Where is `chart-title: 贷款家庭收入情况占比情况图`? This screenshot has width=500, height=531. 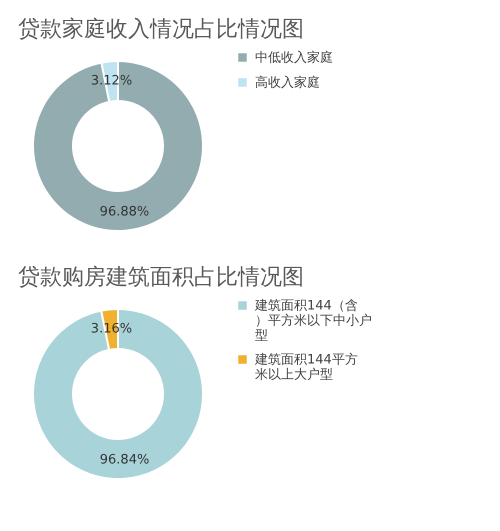
chart-title: 贷款家庭收入情况占比情况图 is located at coordinates (161, 29).